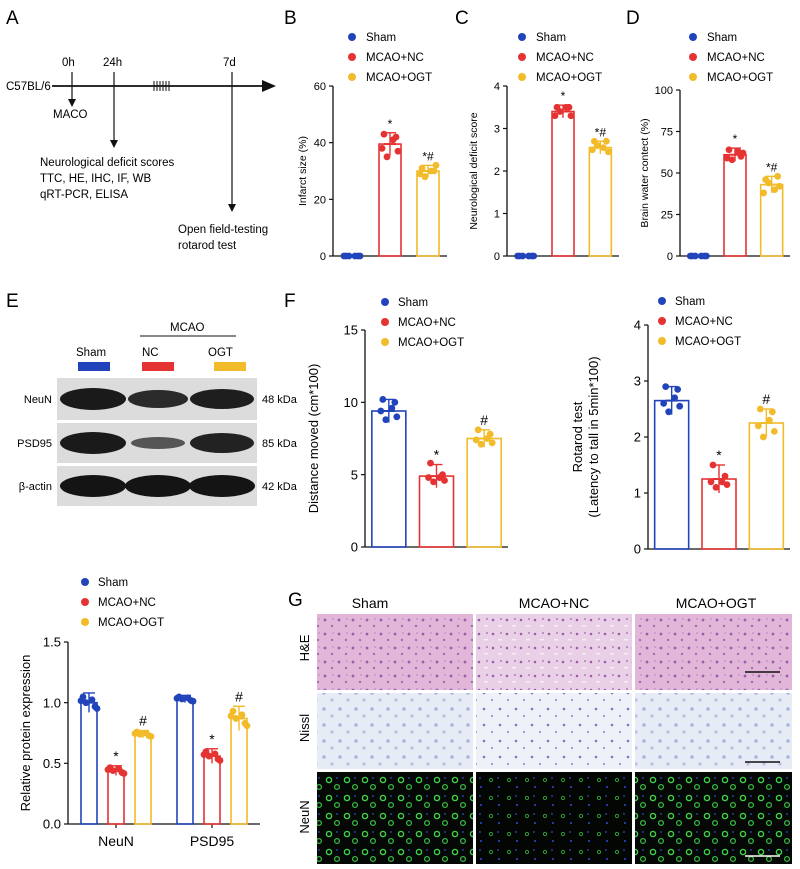 The height and width of the screenshot is (869, 800). Describe the element at coordinates (693, 77) in the screenshot. I see `legend-d-ogt-dot` at that location.